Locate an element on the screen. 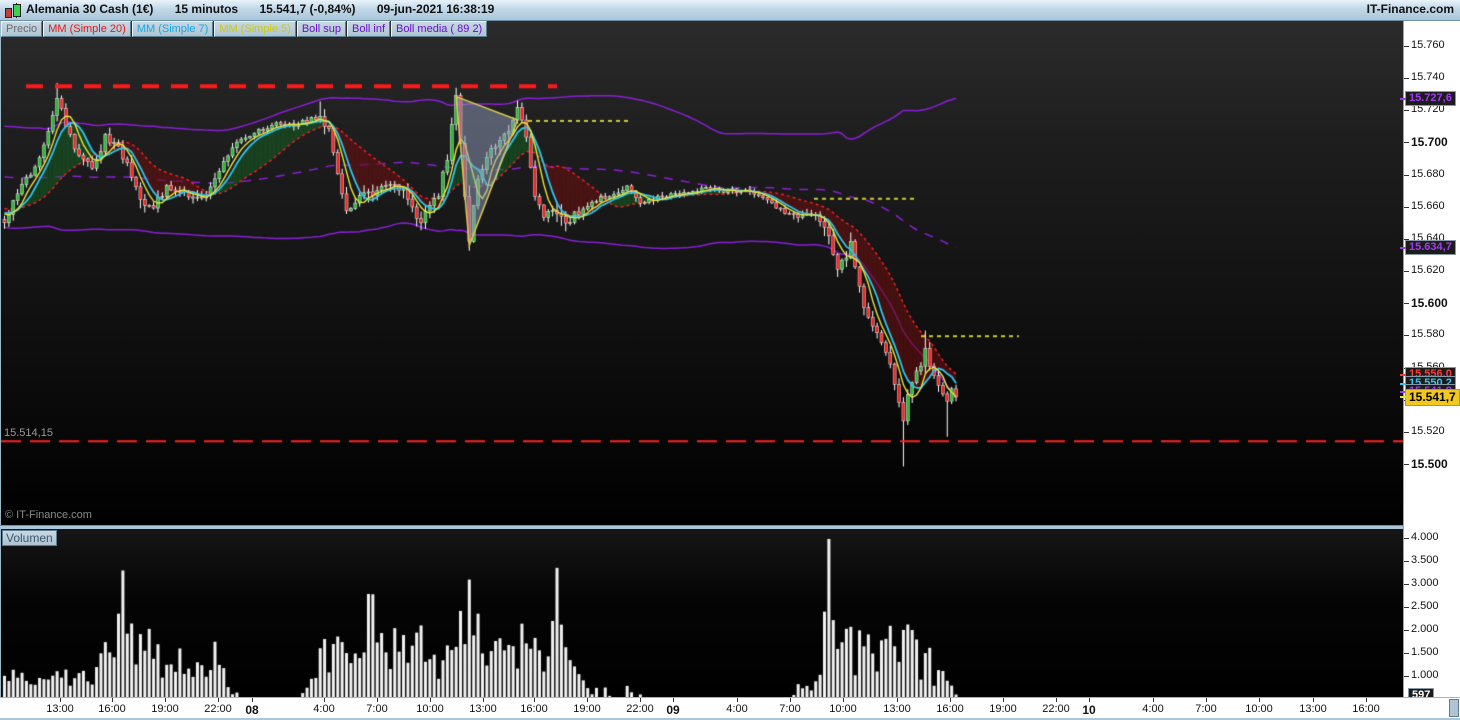  price-axis-label: 15.720 is located at coordinates (1428, 109).